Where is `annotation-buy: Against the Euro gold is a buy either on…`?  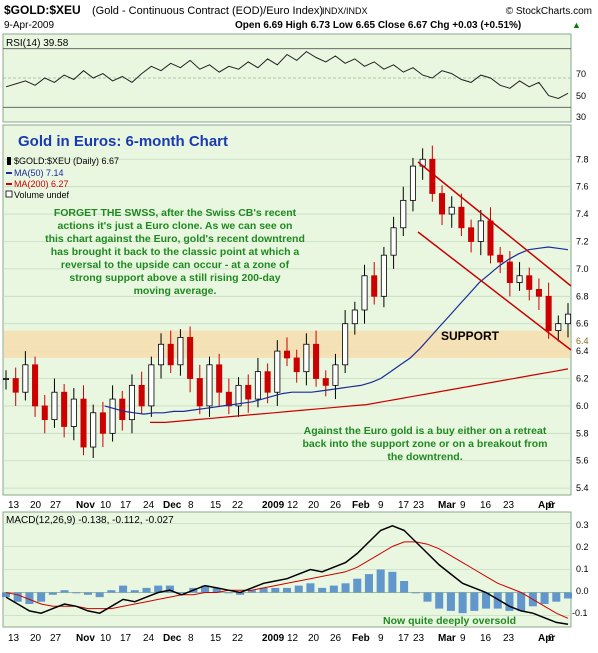
annotation-buy: Against the Euro gold is a buy either on… is located at coordinates (424, 444).